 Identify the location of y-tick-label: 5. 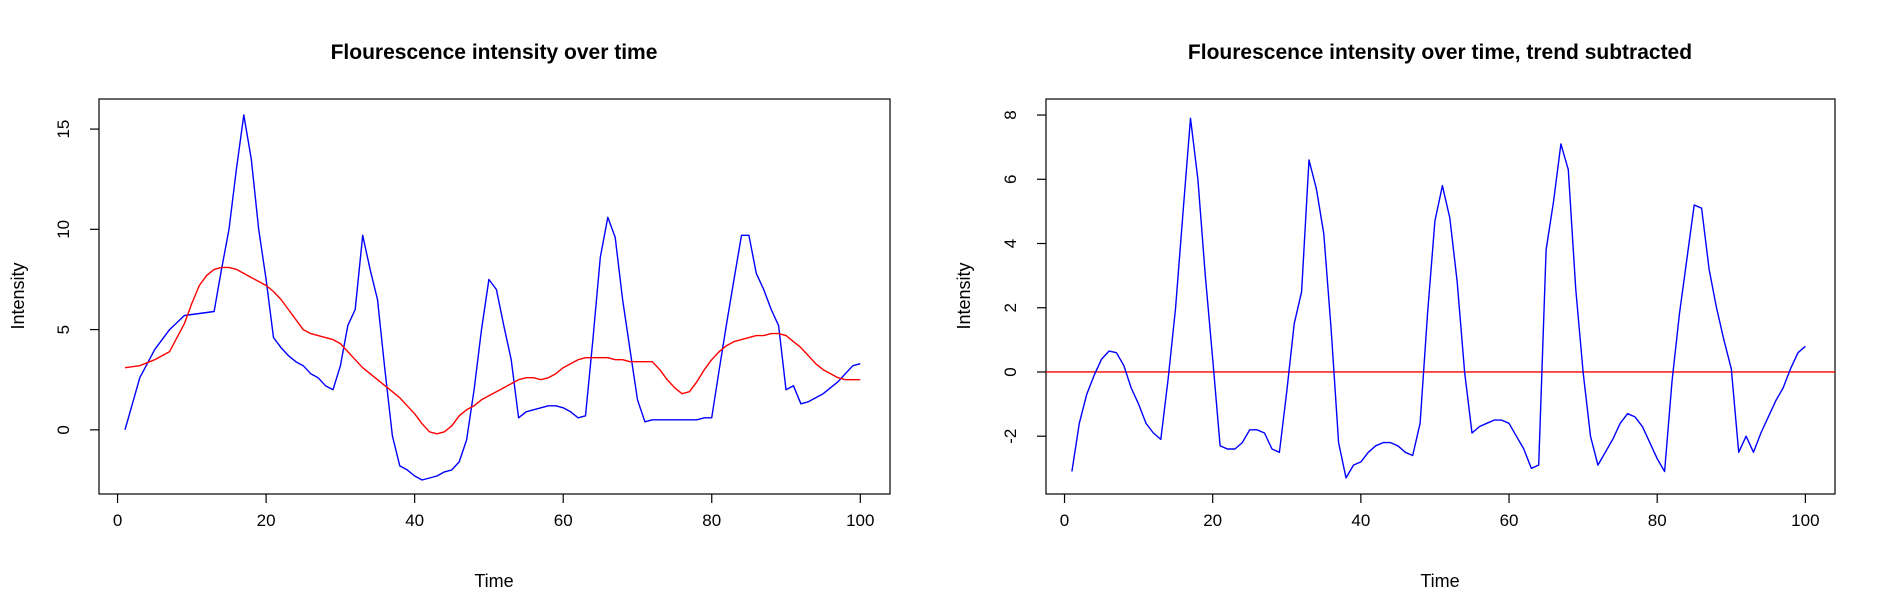
(63, 329).